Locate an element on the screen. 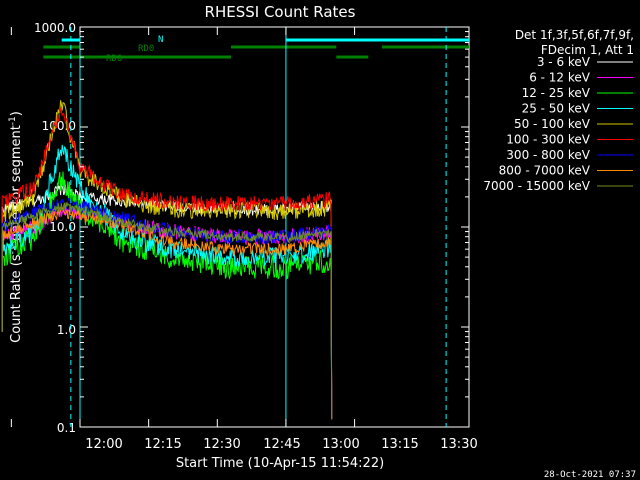 The image size is (640, 480). x-tick-label: 13:30 is located at coordinates (458, 444).